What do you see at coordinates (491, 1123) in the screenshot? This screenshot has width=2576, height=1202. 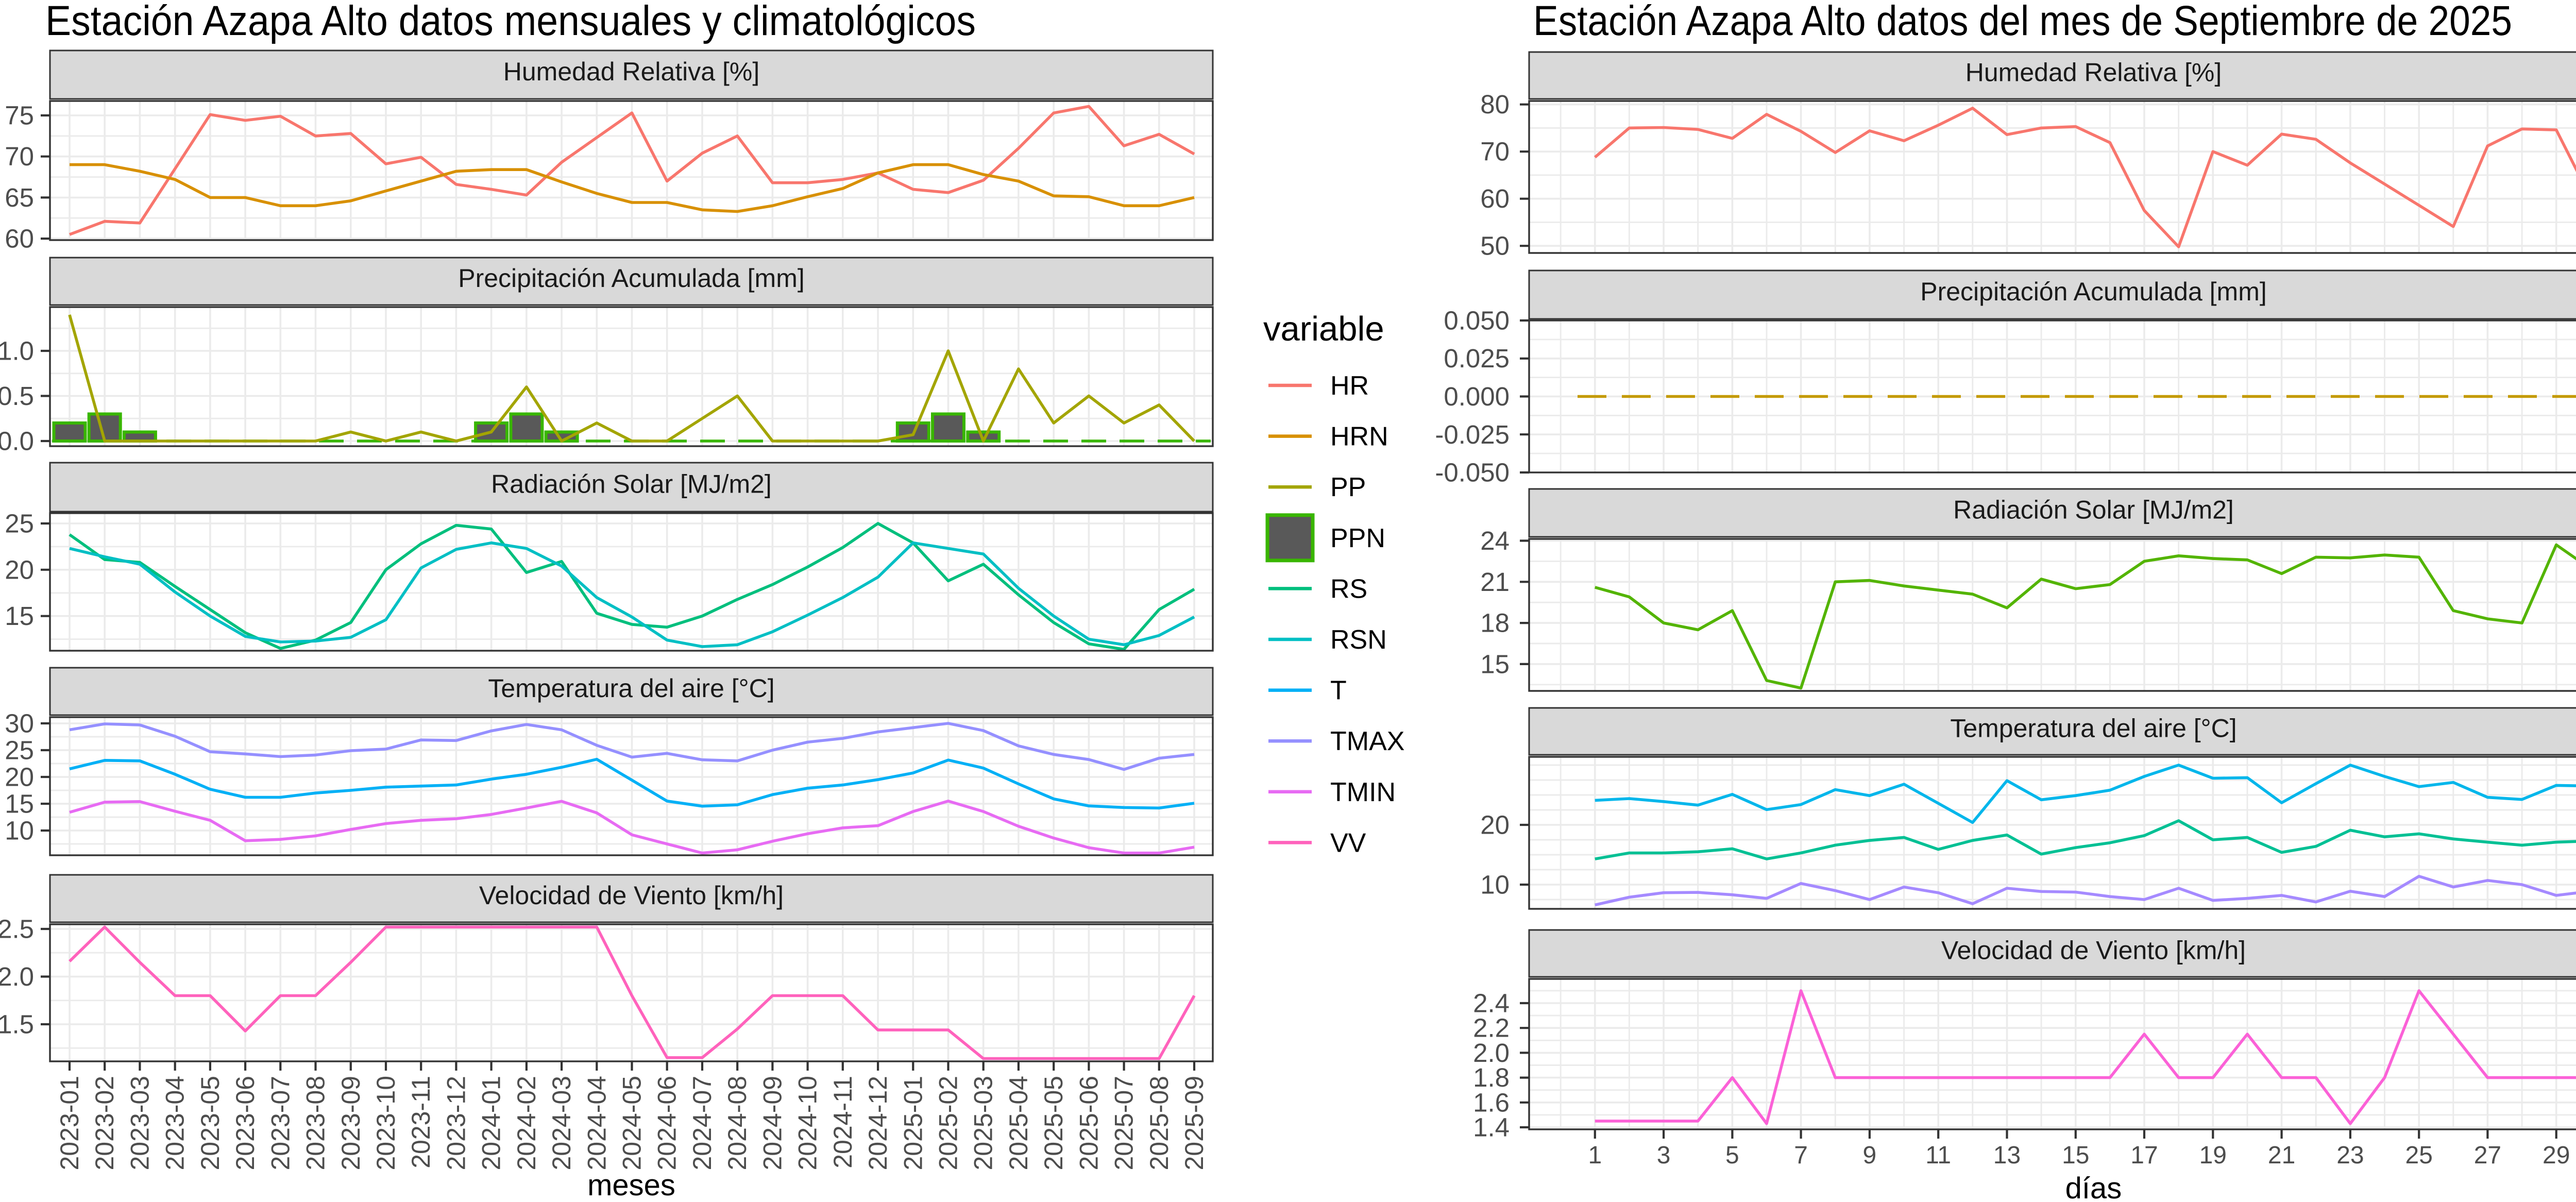 I see `svg-text: 2024-01` at bounding box center [491, 1123].